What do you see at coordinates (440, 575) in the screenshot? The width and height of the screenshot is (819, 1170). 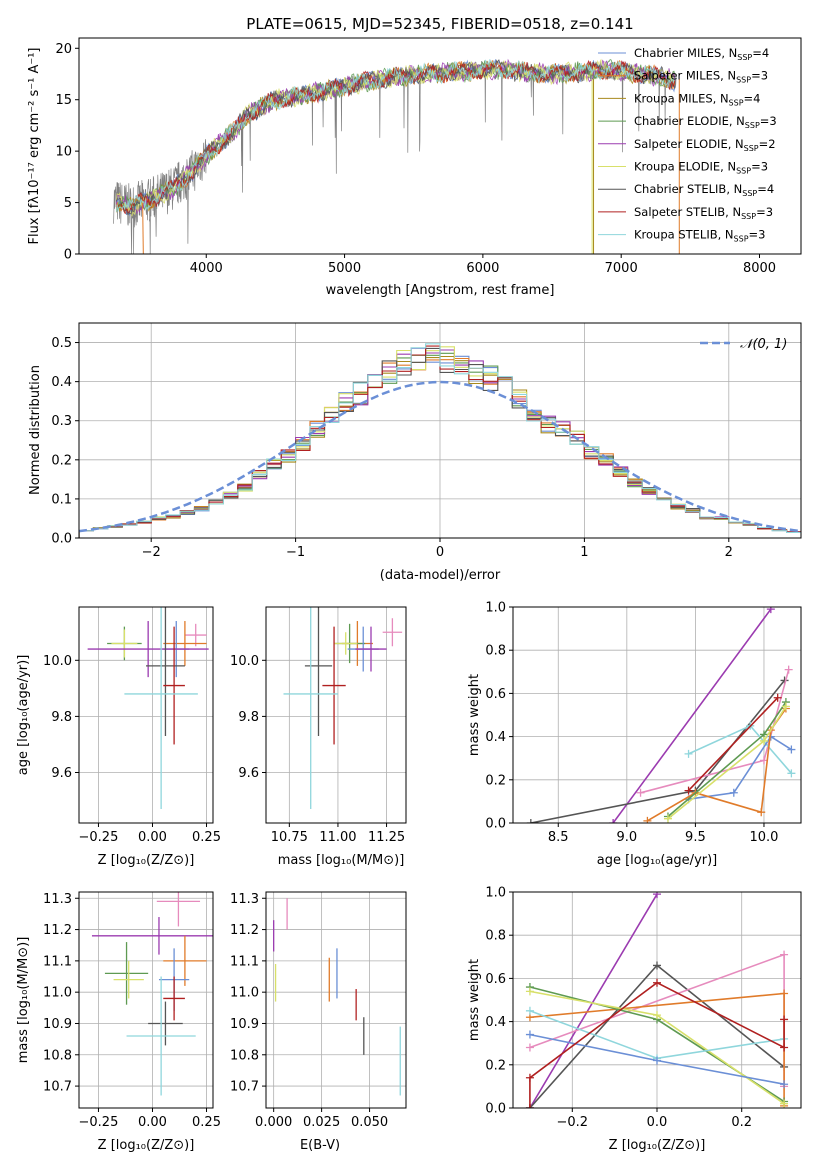 I see `x-axis-label: (data-model)/error` at bounding box center [440, 575].